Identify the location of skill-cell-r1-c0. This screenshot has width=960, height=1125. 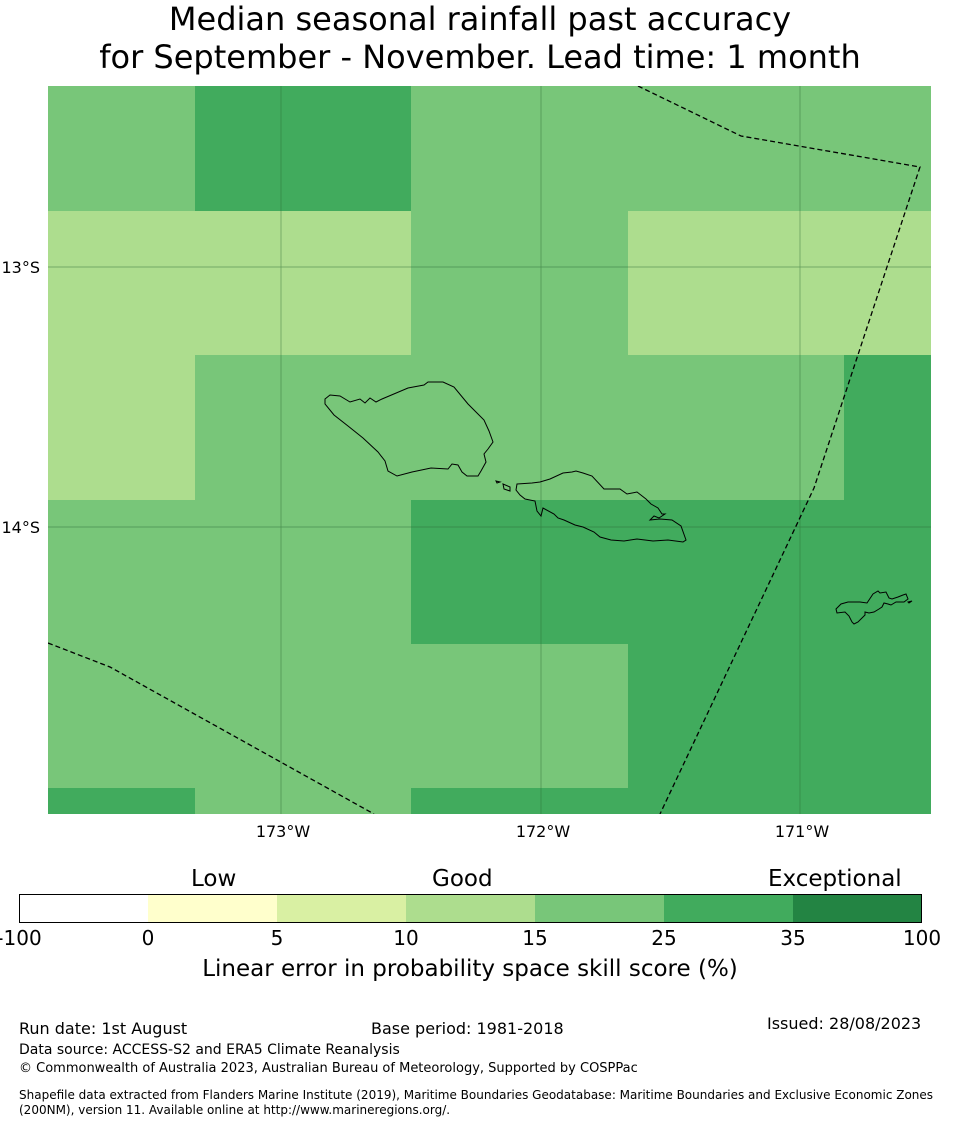
(122, 283).